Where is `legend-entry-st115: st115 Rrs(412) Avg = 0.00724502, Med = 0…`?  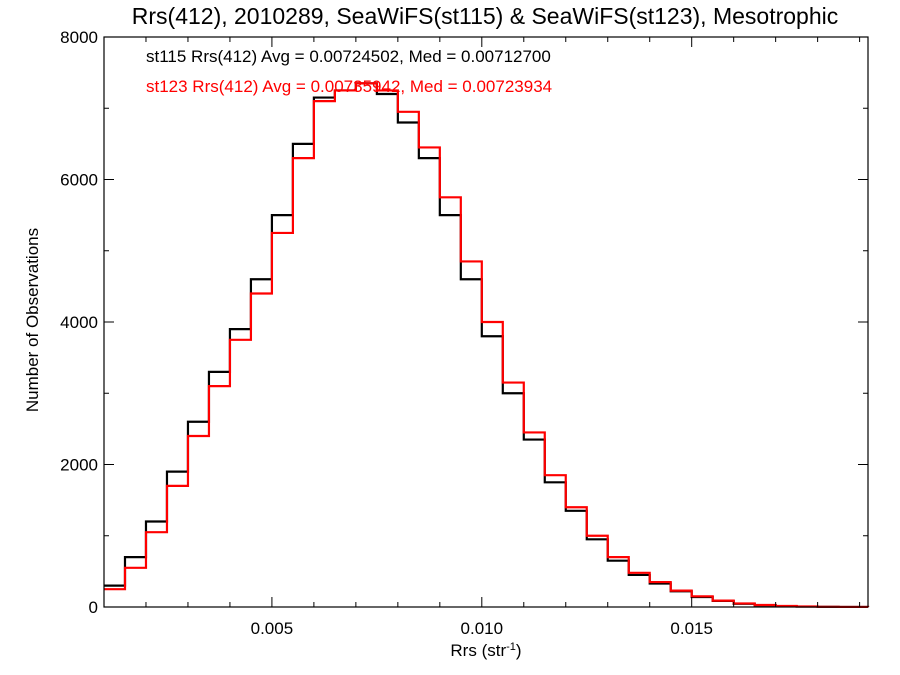 legend-entry-st115: st115 Rrs(412) Avg = 0.00724502, Med = 0… is located at coordinates (348, 56).